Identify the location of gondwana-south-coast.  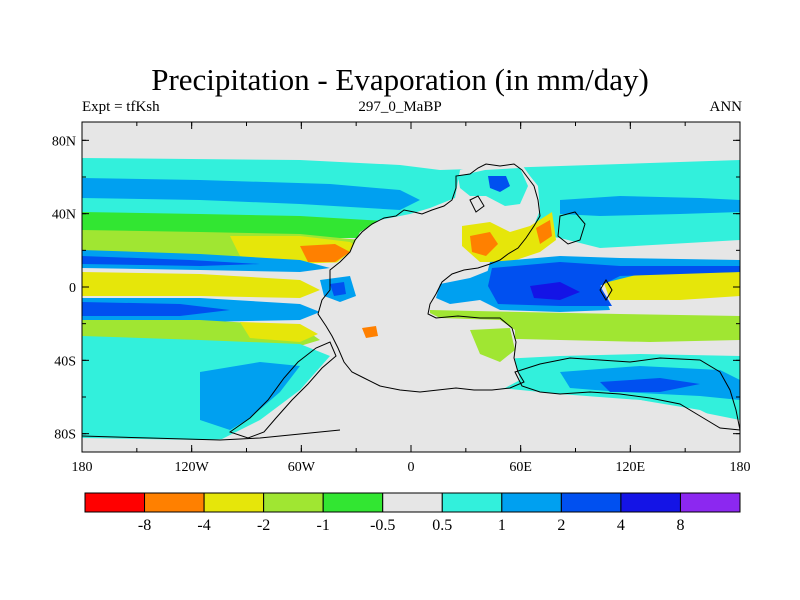
(492, 345).